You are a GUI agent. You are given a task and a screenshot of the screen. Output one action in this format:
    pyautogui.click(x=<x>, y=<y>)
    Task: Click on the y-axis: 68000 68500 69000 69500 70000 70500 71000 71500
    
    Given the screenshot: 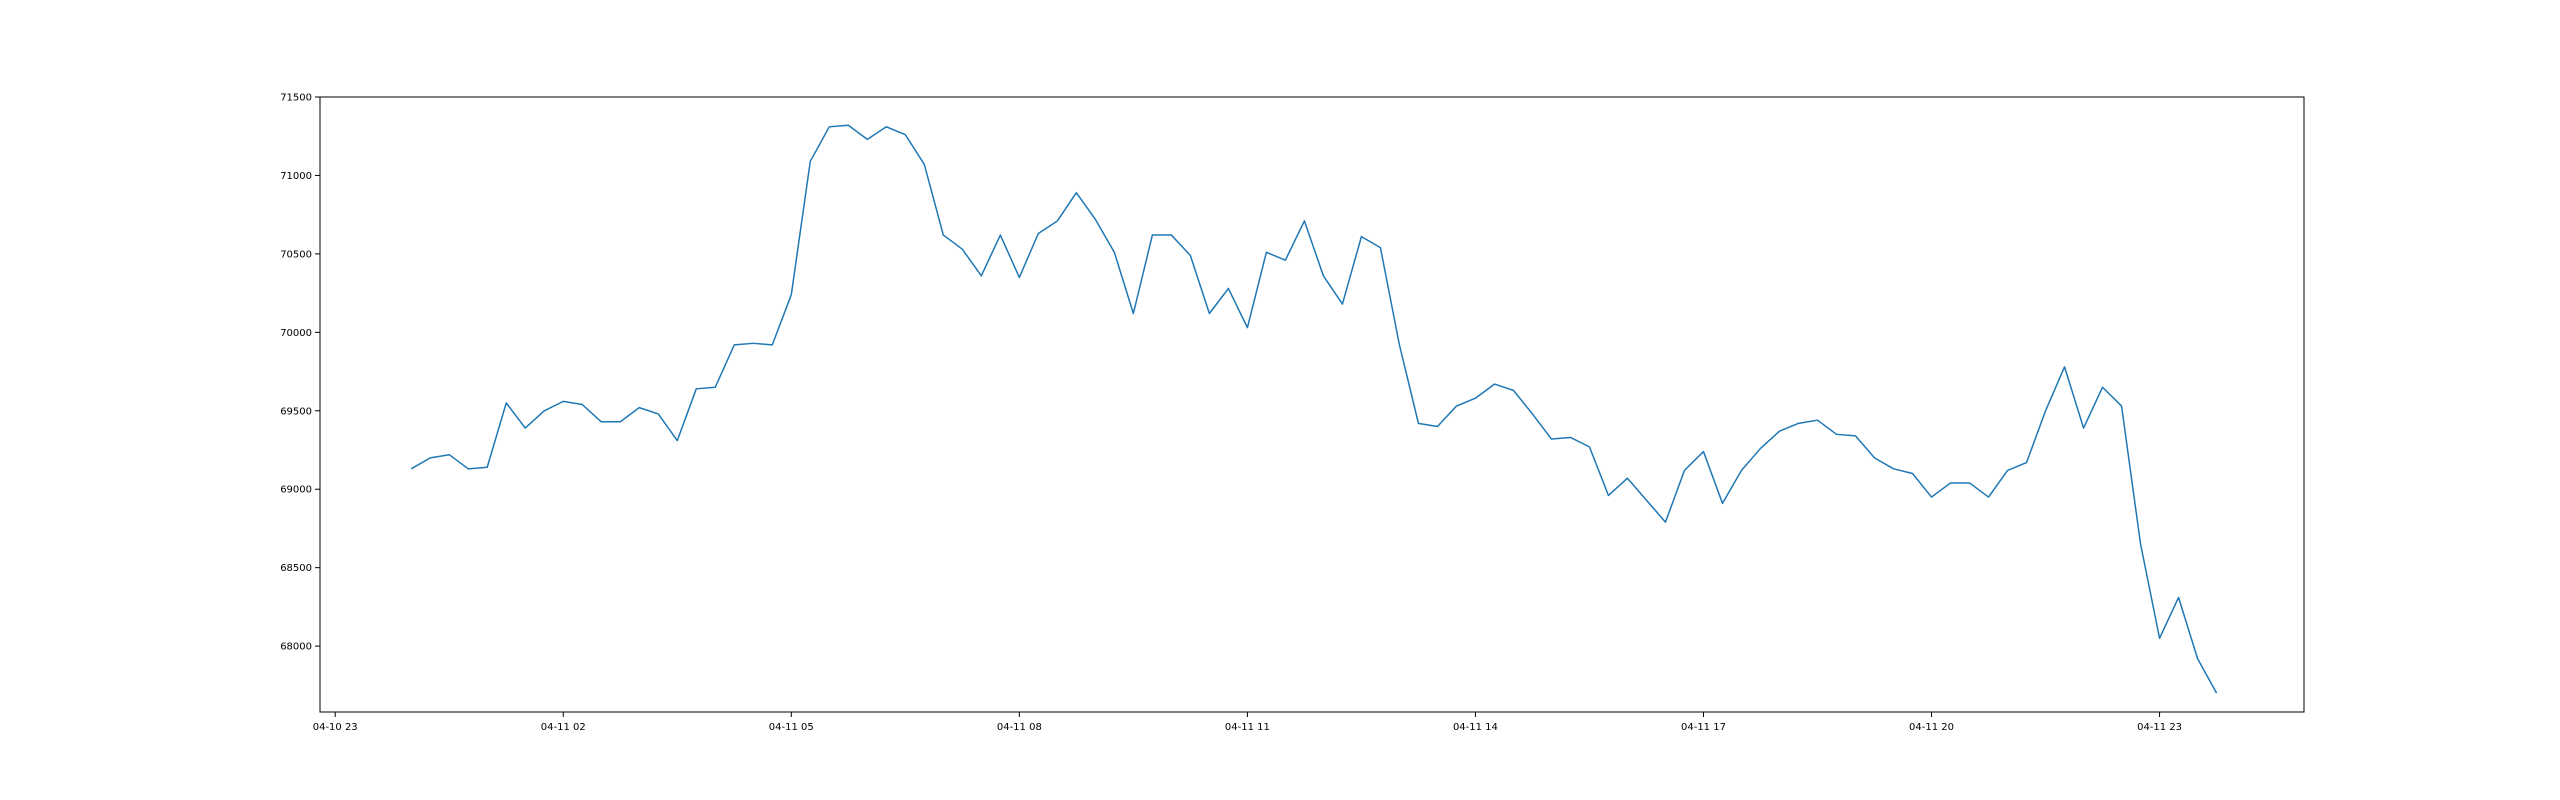 What is the action you would take?
    pyautogui.click(x=300, y=373)
    